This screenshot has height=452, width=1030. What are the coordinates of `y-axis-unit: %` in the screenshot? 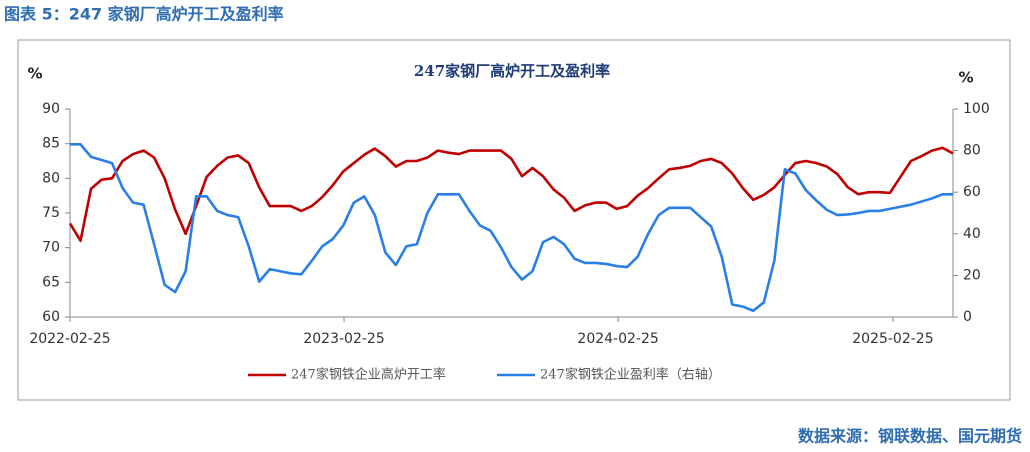 It's located at (34, 74).